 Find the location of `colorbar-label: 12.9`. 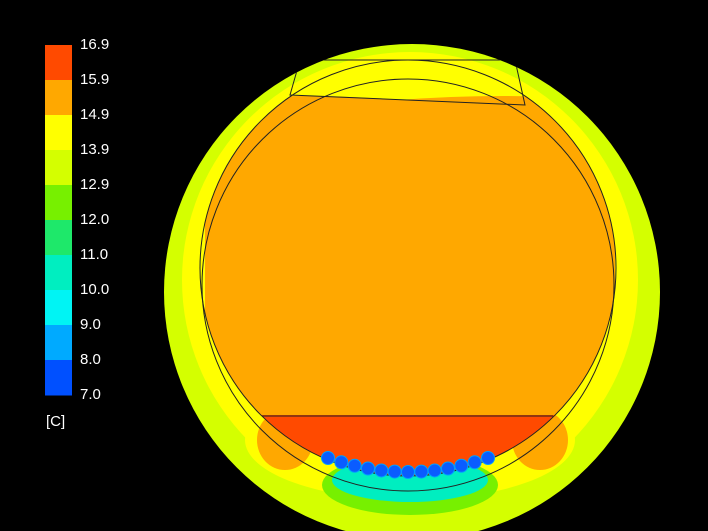

colorbar-label: 12.9 is located at coordinates (94, 184).